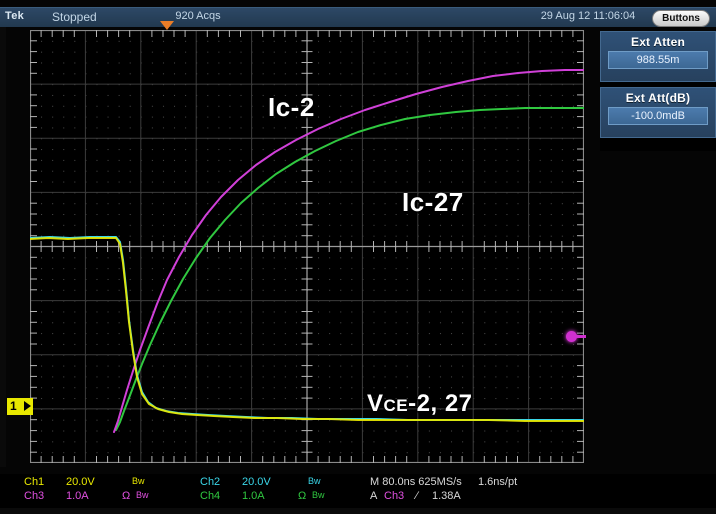 This screenshot has height=514, width=716. Describe the element at coordinates (210, 482) in the screenshot. I see `ch2-name: Ch2` at that location.